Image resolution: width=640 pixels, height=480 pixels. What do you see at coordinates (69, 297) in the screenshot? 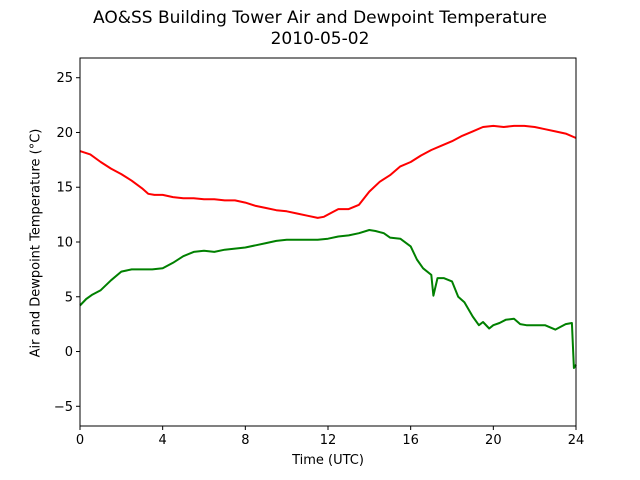
I see `y-tick-label: 5` at bounding box center [69, 297].